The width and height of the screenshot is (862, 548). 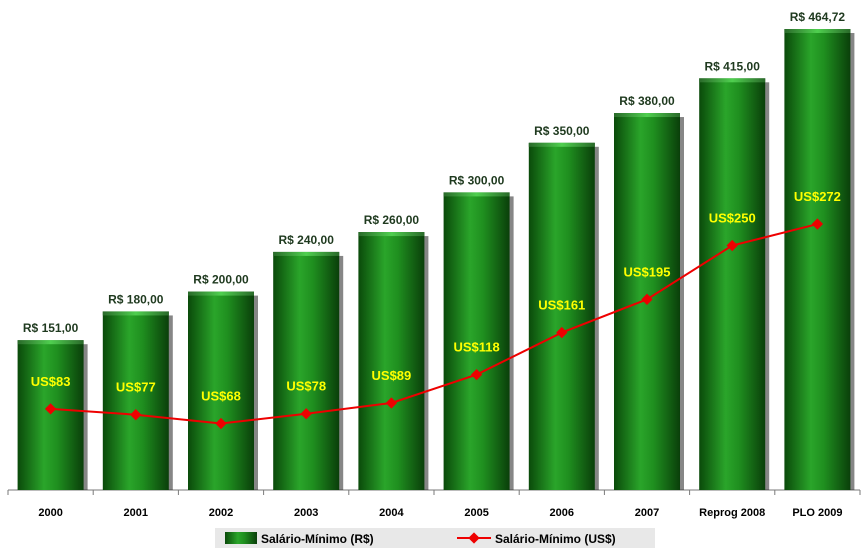 What do you see at coordinates (562, 513) in the screenshot?
I see `category-label: 2006` at bounding box center [562, 513].